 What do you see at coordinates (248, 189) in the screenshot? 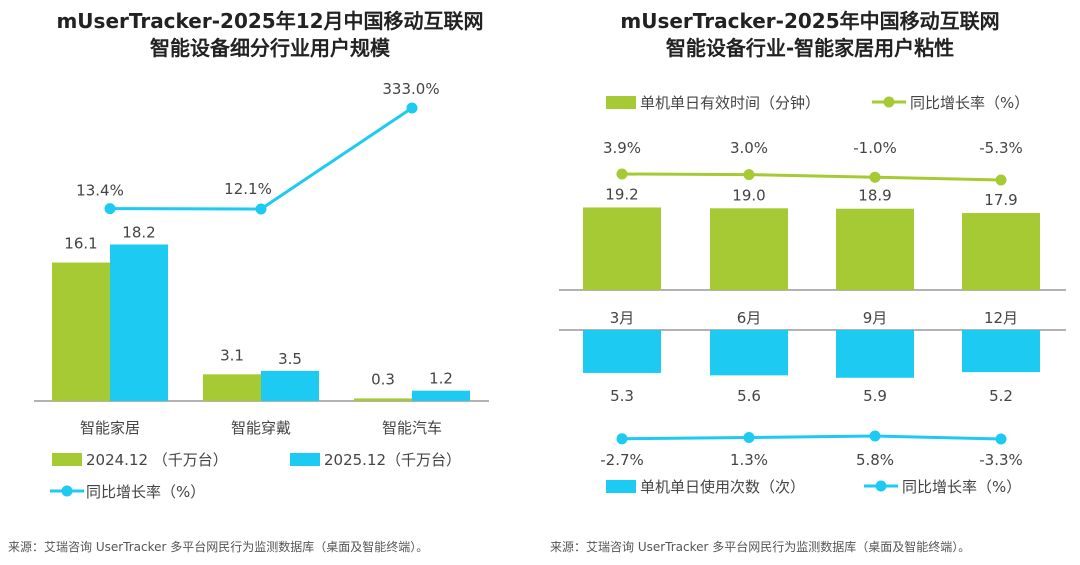
I see `left-growth-label: 12.1%` at bounding box center [248, 189].